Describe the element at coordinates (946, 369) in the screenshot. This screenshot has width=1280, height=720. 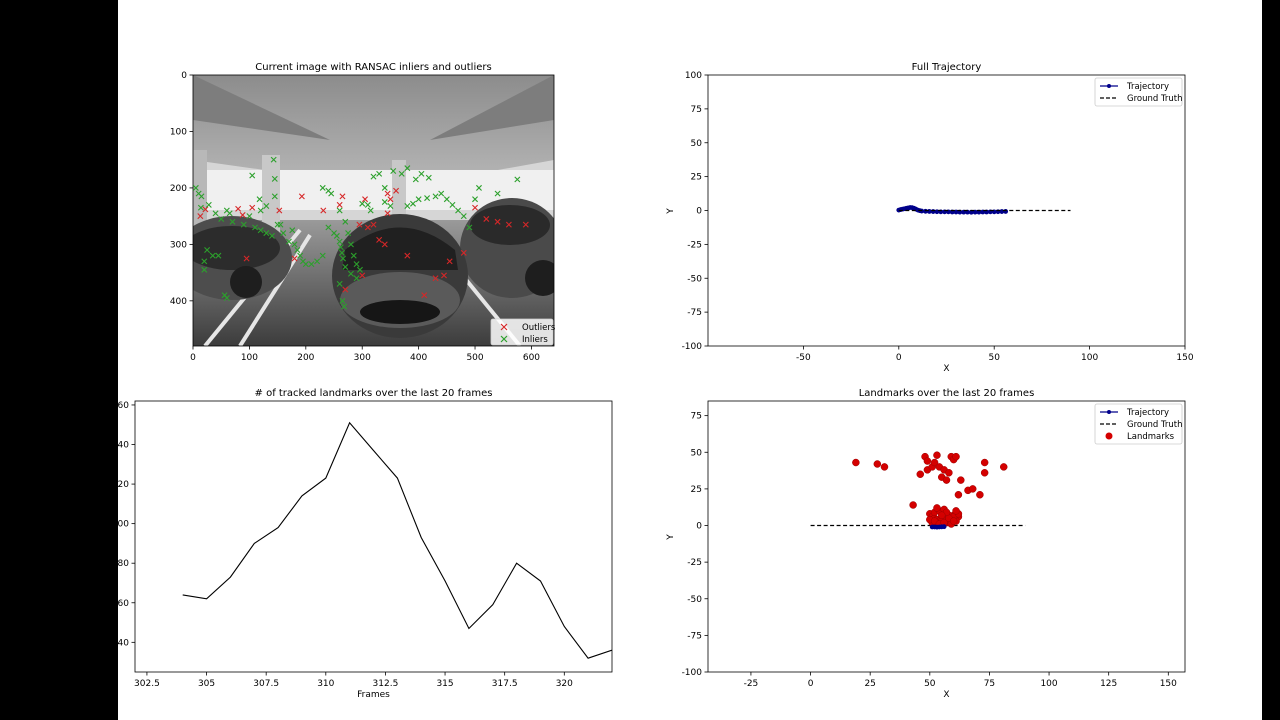
I see `chart-2-xlabel: X` at that location.